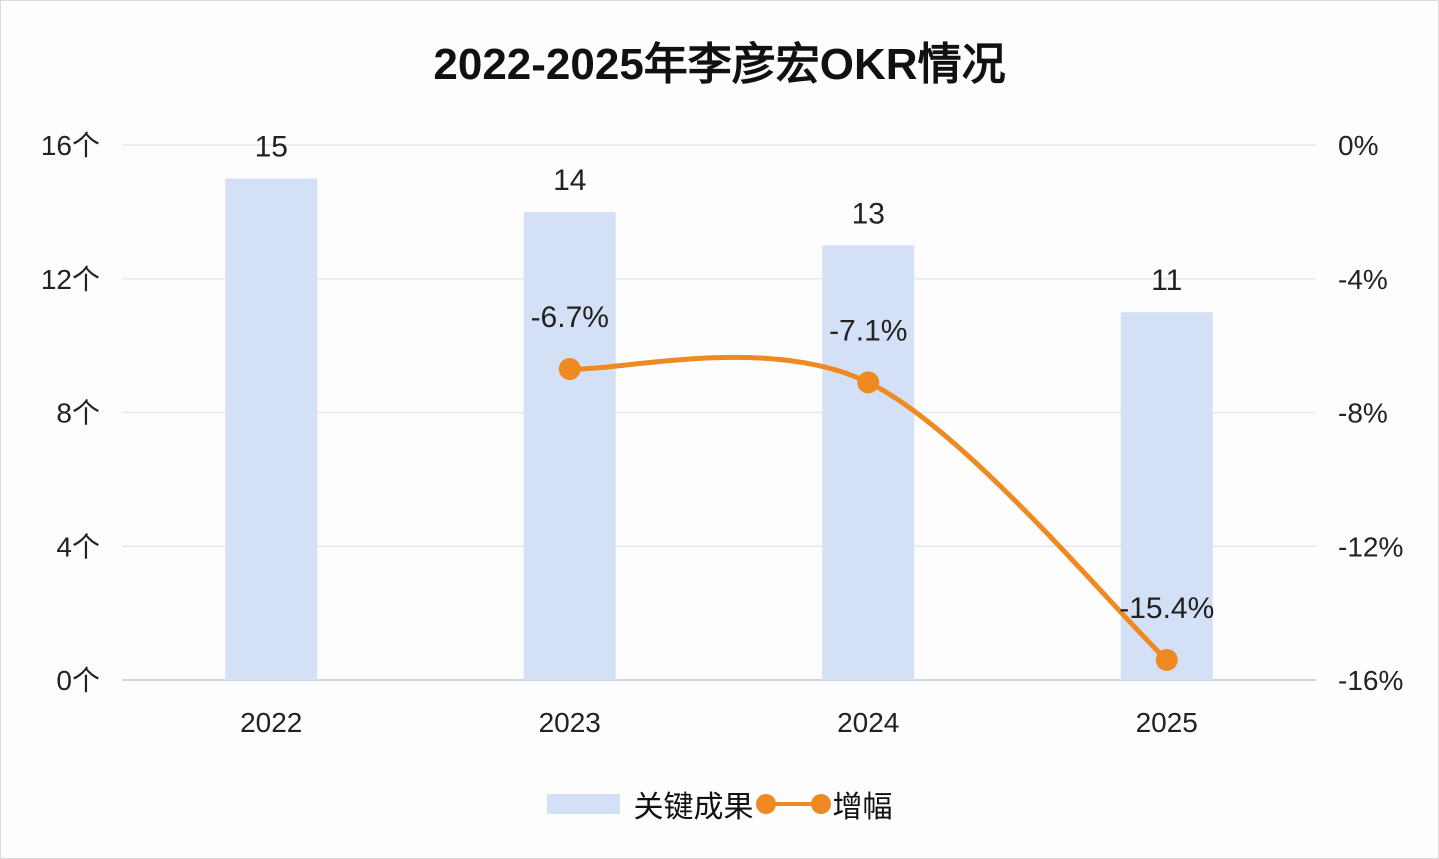  Describe the element at coordinates (583, 804) in the screenshot. I see `legend-bar-swatch` at that location.